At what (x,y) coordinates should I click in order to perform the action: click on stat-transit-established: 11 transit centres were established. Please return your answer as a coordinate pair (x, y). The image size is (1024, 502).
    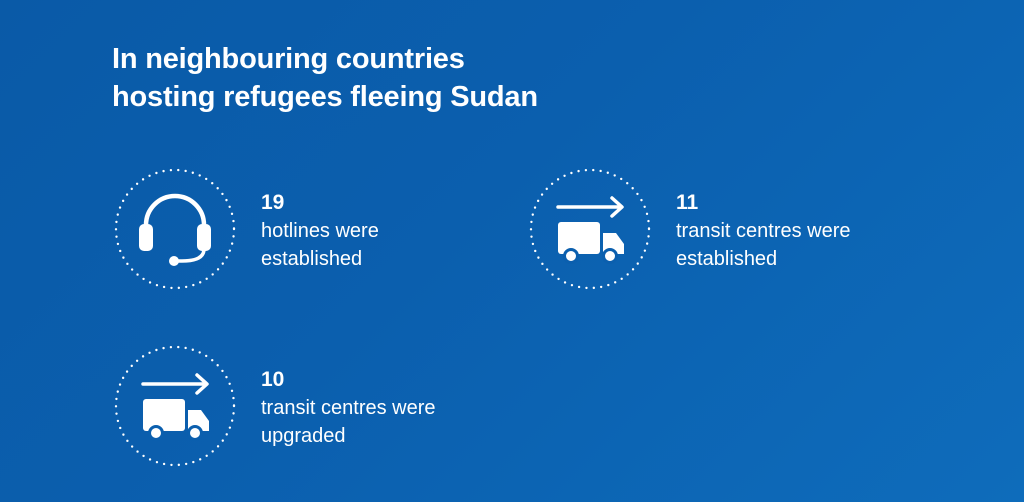
    Looking at the image, I should click on (738, 229).